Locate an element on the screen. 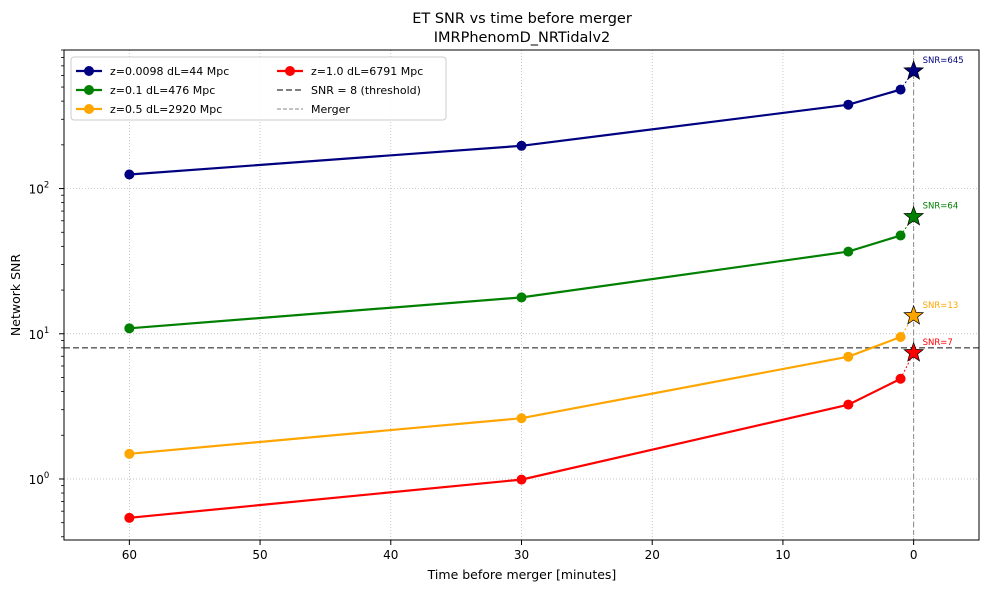 Image resolution: width=989 pixels, height=590 pixels. chart-title: ET SNR vs time before merger is located at coordinates (522, 19).